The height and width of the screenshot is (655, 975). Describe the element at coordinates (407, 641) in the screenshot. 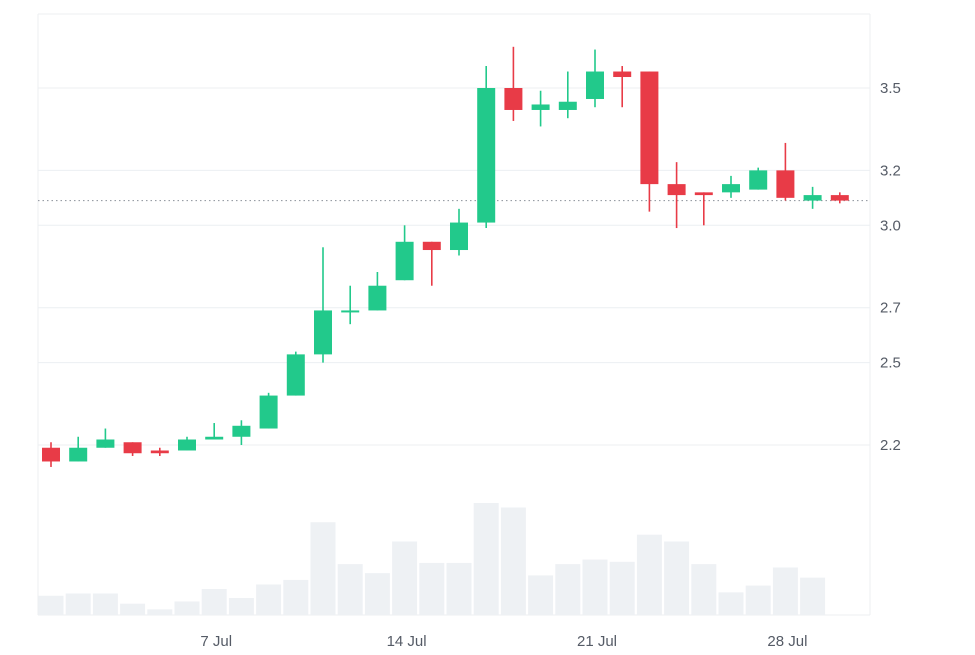

I see `x-tick-label: 14 Jul` at that location.